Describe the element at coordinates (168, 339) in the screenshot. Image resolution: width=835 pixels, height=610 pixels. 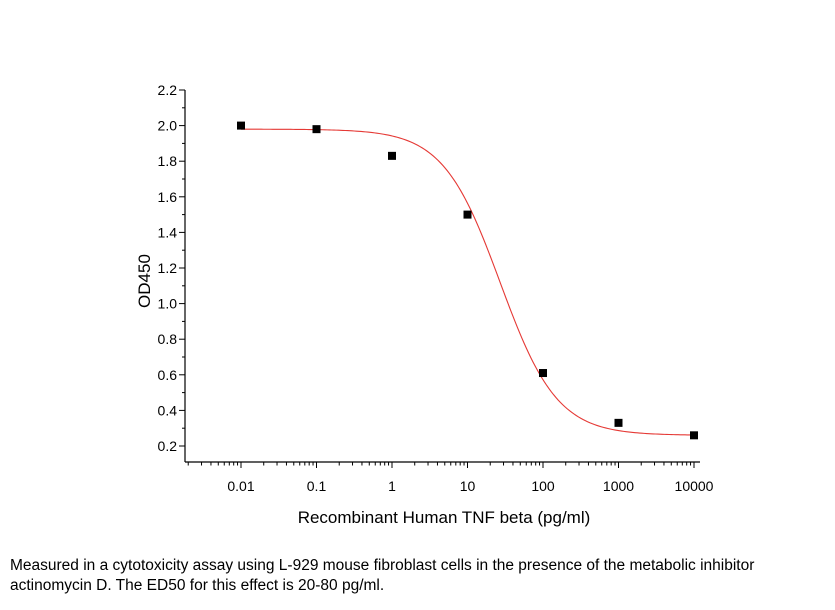
I see `y-tick-label: 0.8` at that location.